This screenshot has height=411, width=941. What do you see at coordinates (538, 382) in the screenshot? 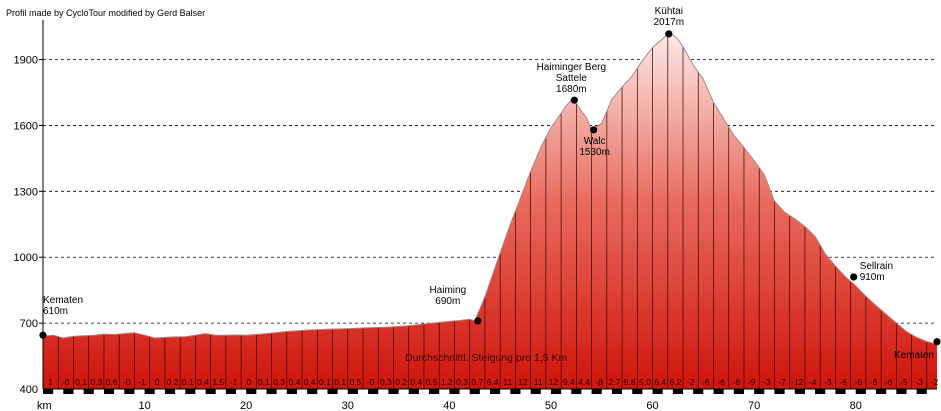
I see `gradient-label: 11` at bounding box center [538, 382].